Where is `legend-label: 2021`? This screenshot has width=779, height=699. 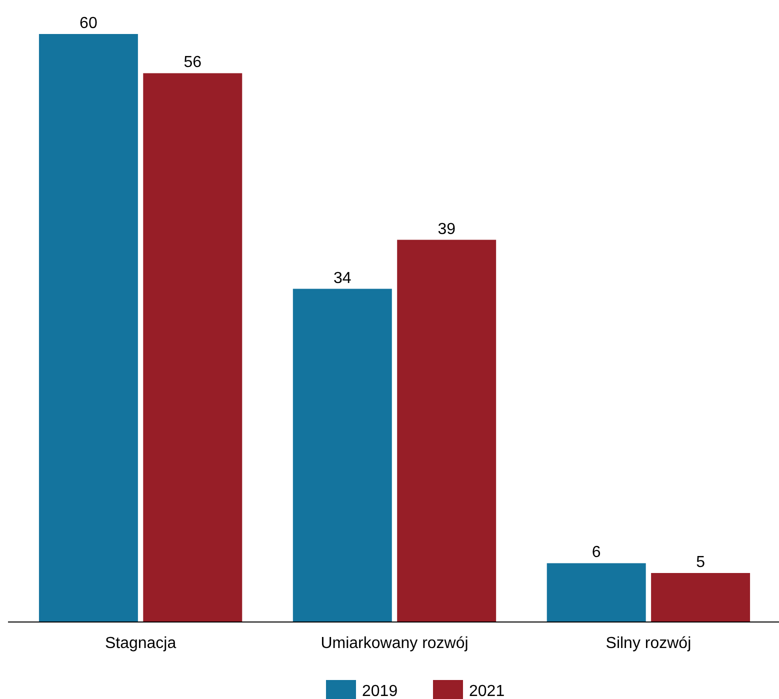 legend-label: 2021 is located at coordinates (487, 691).